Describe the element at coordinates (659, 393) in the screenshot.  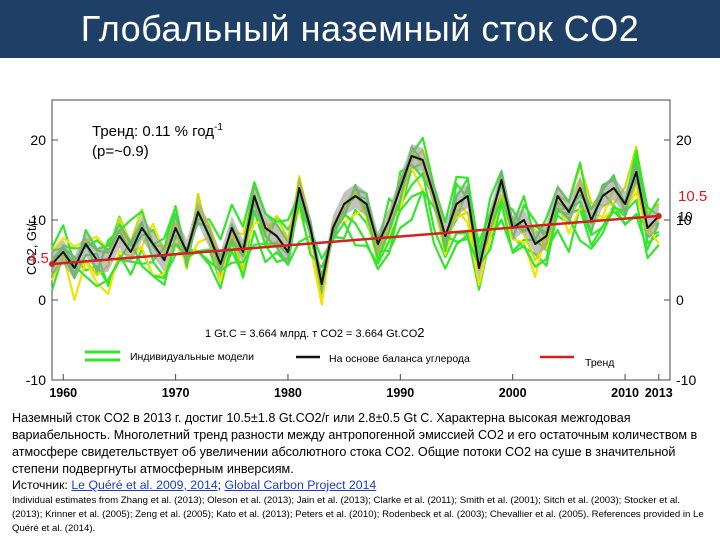
I see `x-tick-label: 2013` at that location.